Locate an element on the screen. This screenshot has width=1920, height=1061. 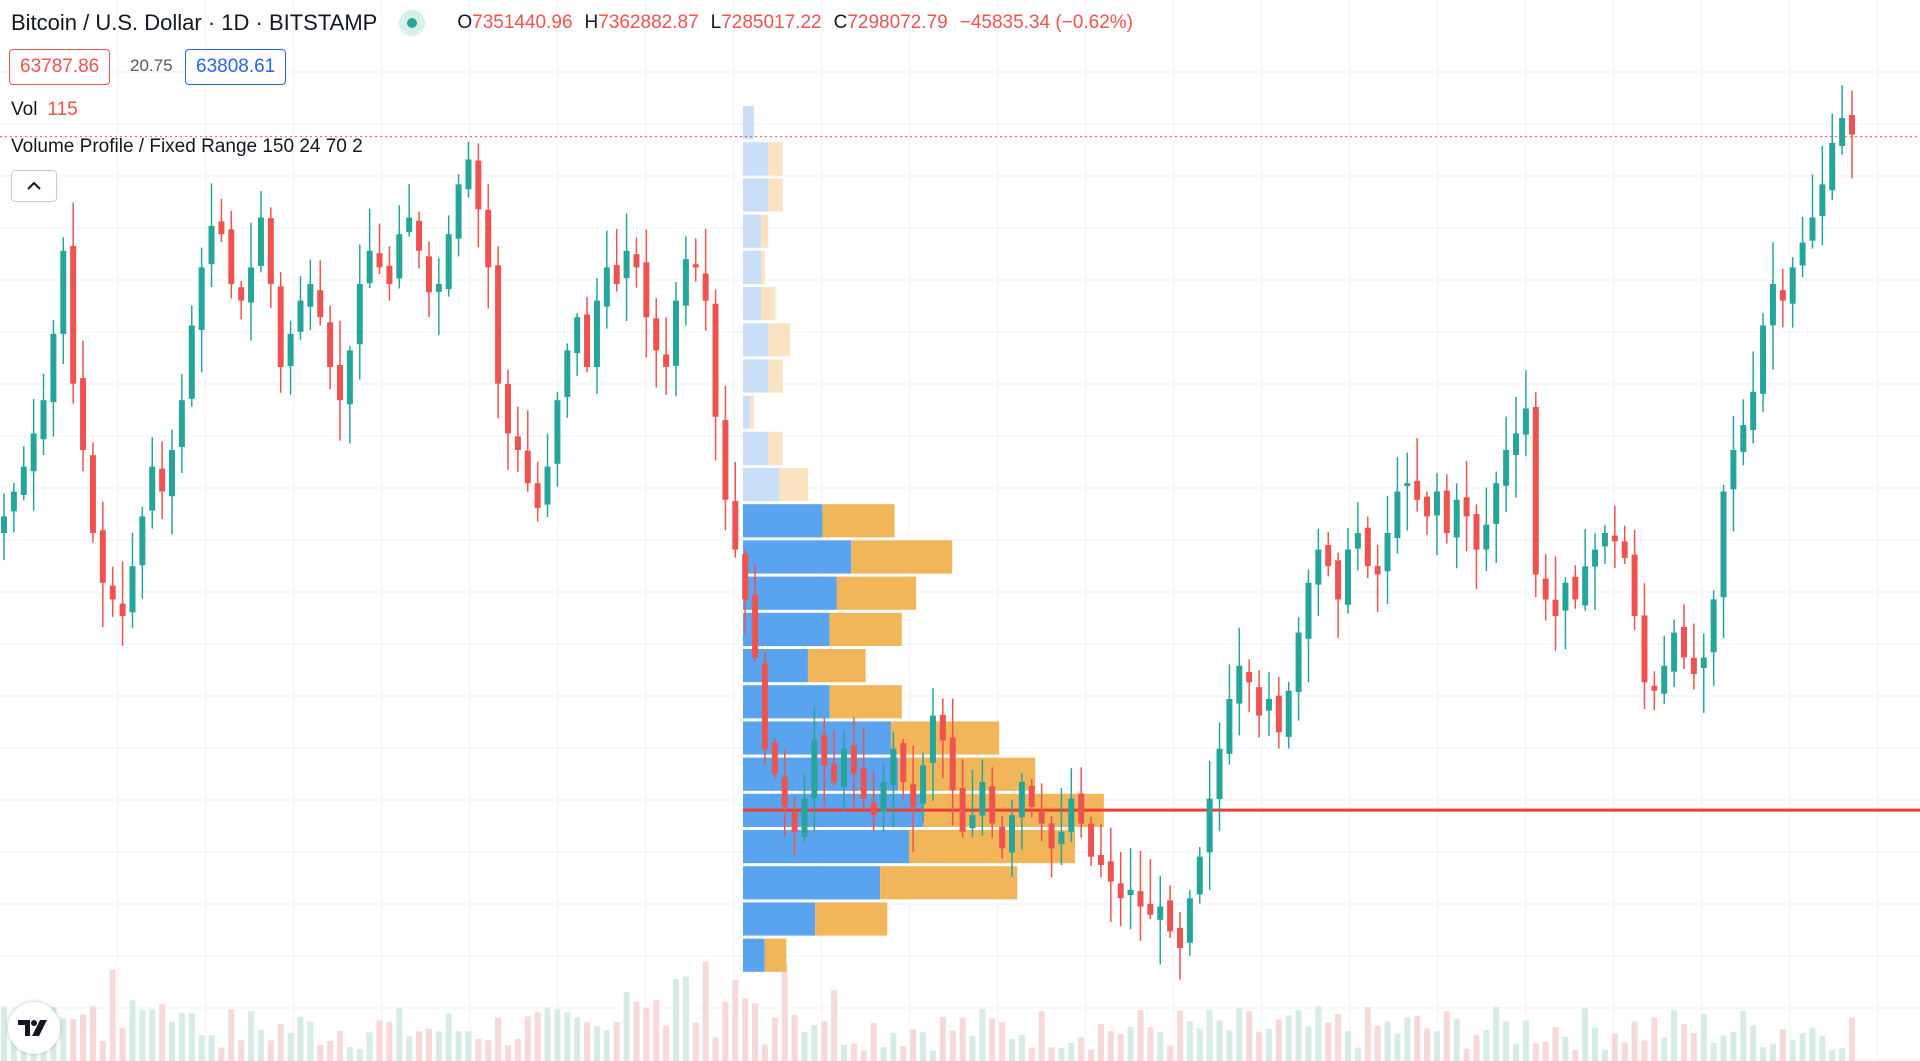
open-label: O is located at coordinates (465, 22).